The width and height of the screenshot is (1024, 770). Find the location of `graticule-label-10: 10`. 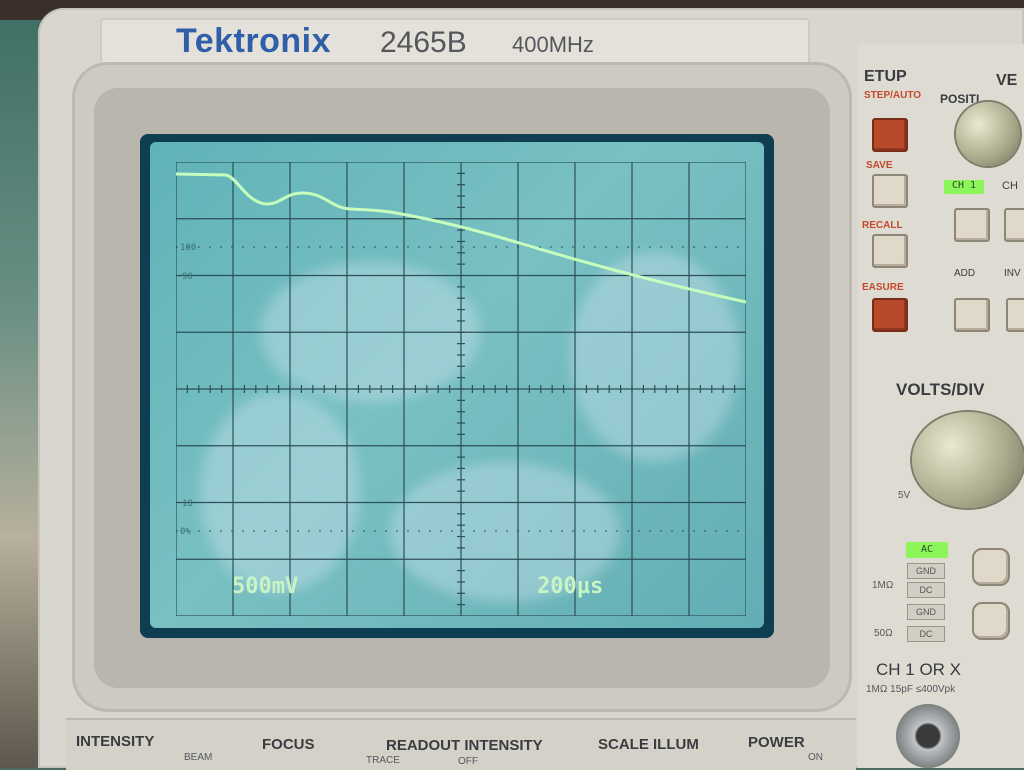

graticule-label-10: 10 is located at coordinates (187, 504).